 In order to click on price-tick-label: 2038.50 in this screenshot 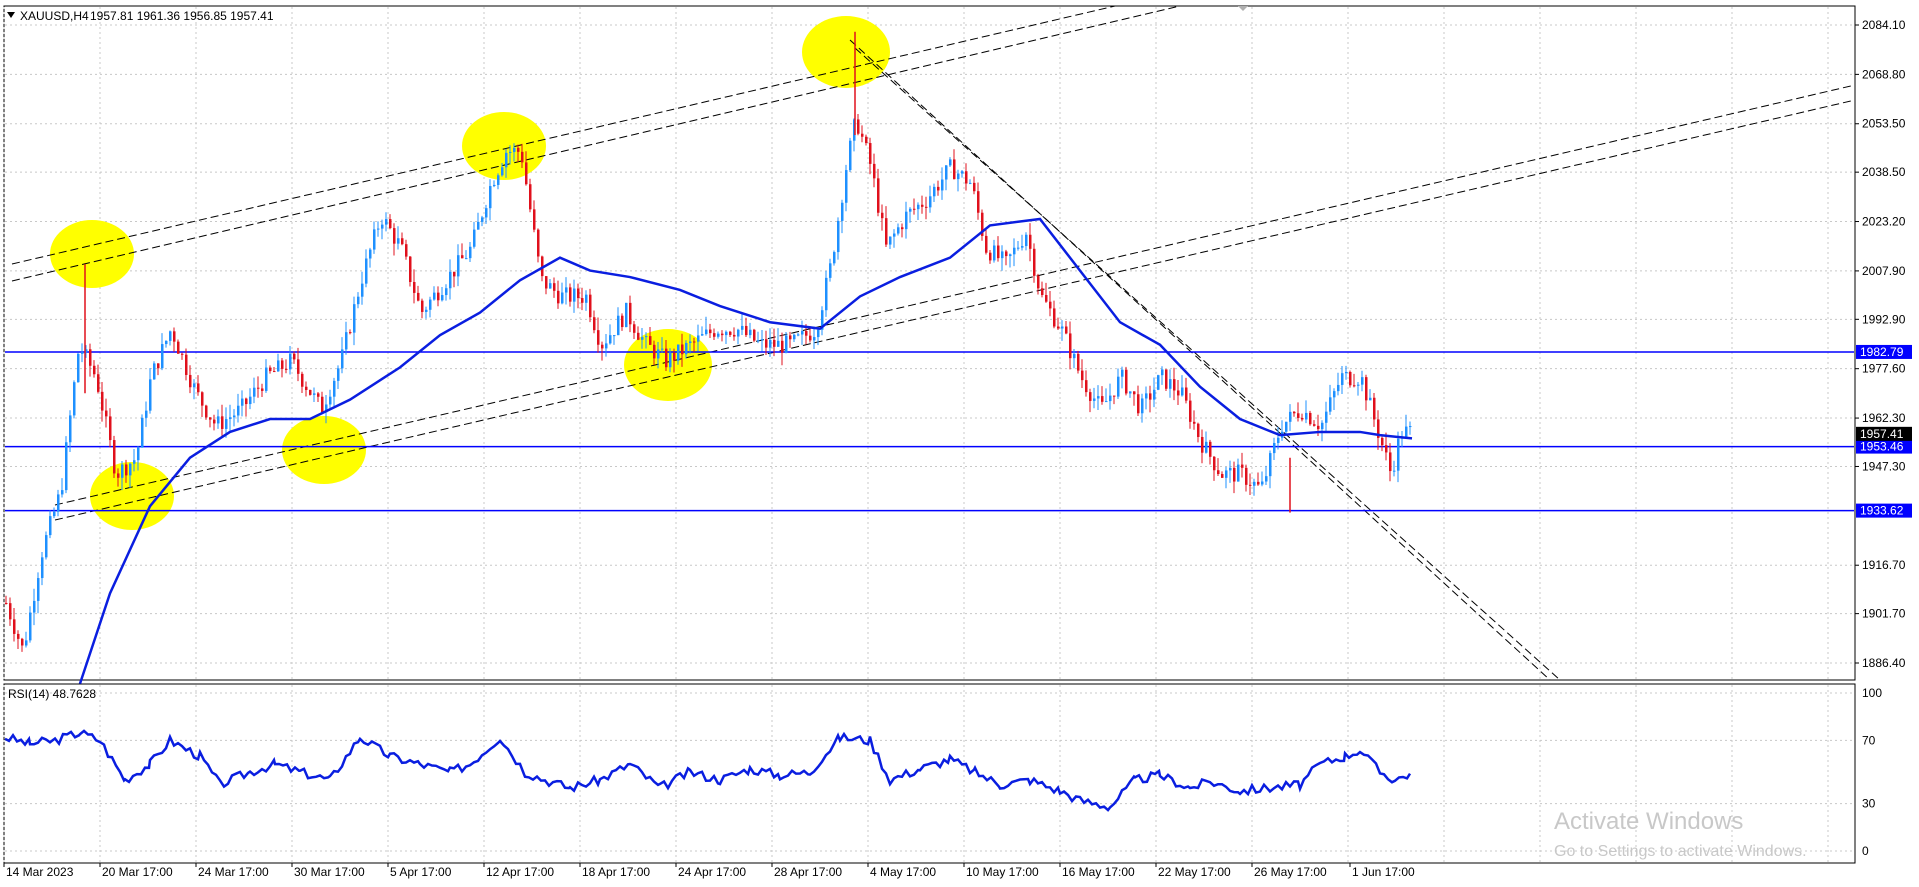, I will do `click(1884, 172)`.